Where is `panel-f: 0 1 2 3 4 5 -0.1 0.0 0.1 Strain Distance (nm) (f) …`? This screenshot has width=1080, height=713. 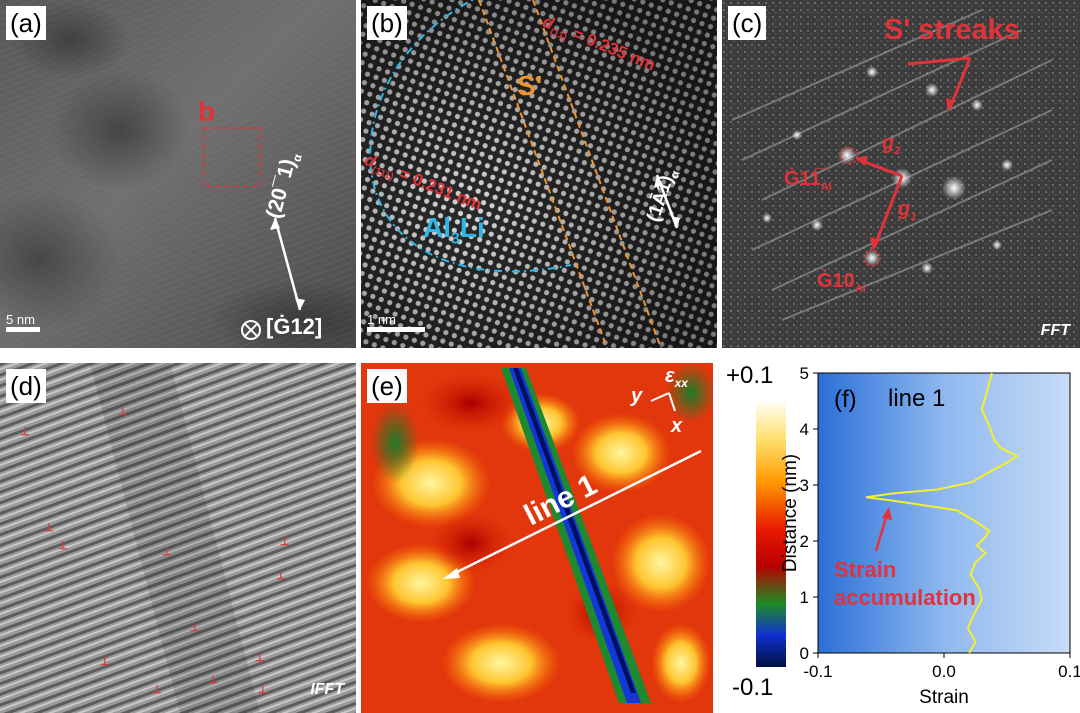 panel-f: 0 1 2 3 4 5 -0.1 0.0 0.1 Strain Distance (nm) (f) … is located at coordinates (925, 538).